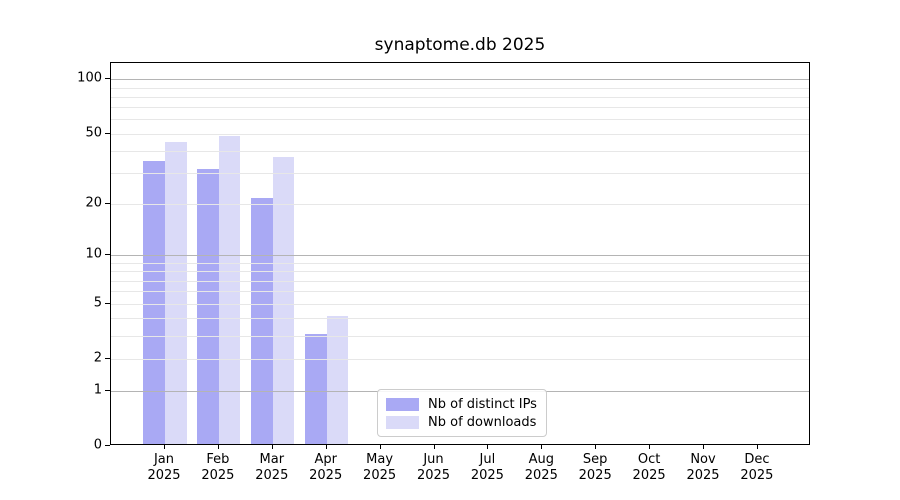 Image resolution: width=900 pixels, height=500 pixels. Describe the element at coordinates (649, 459) in the screenshot. I see `x-tick-month: Oct` at that location.